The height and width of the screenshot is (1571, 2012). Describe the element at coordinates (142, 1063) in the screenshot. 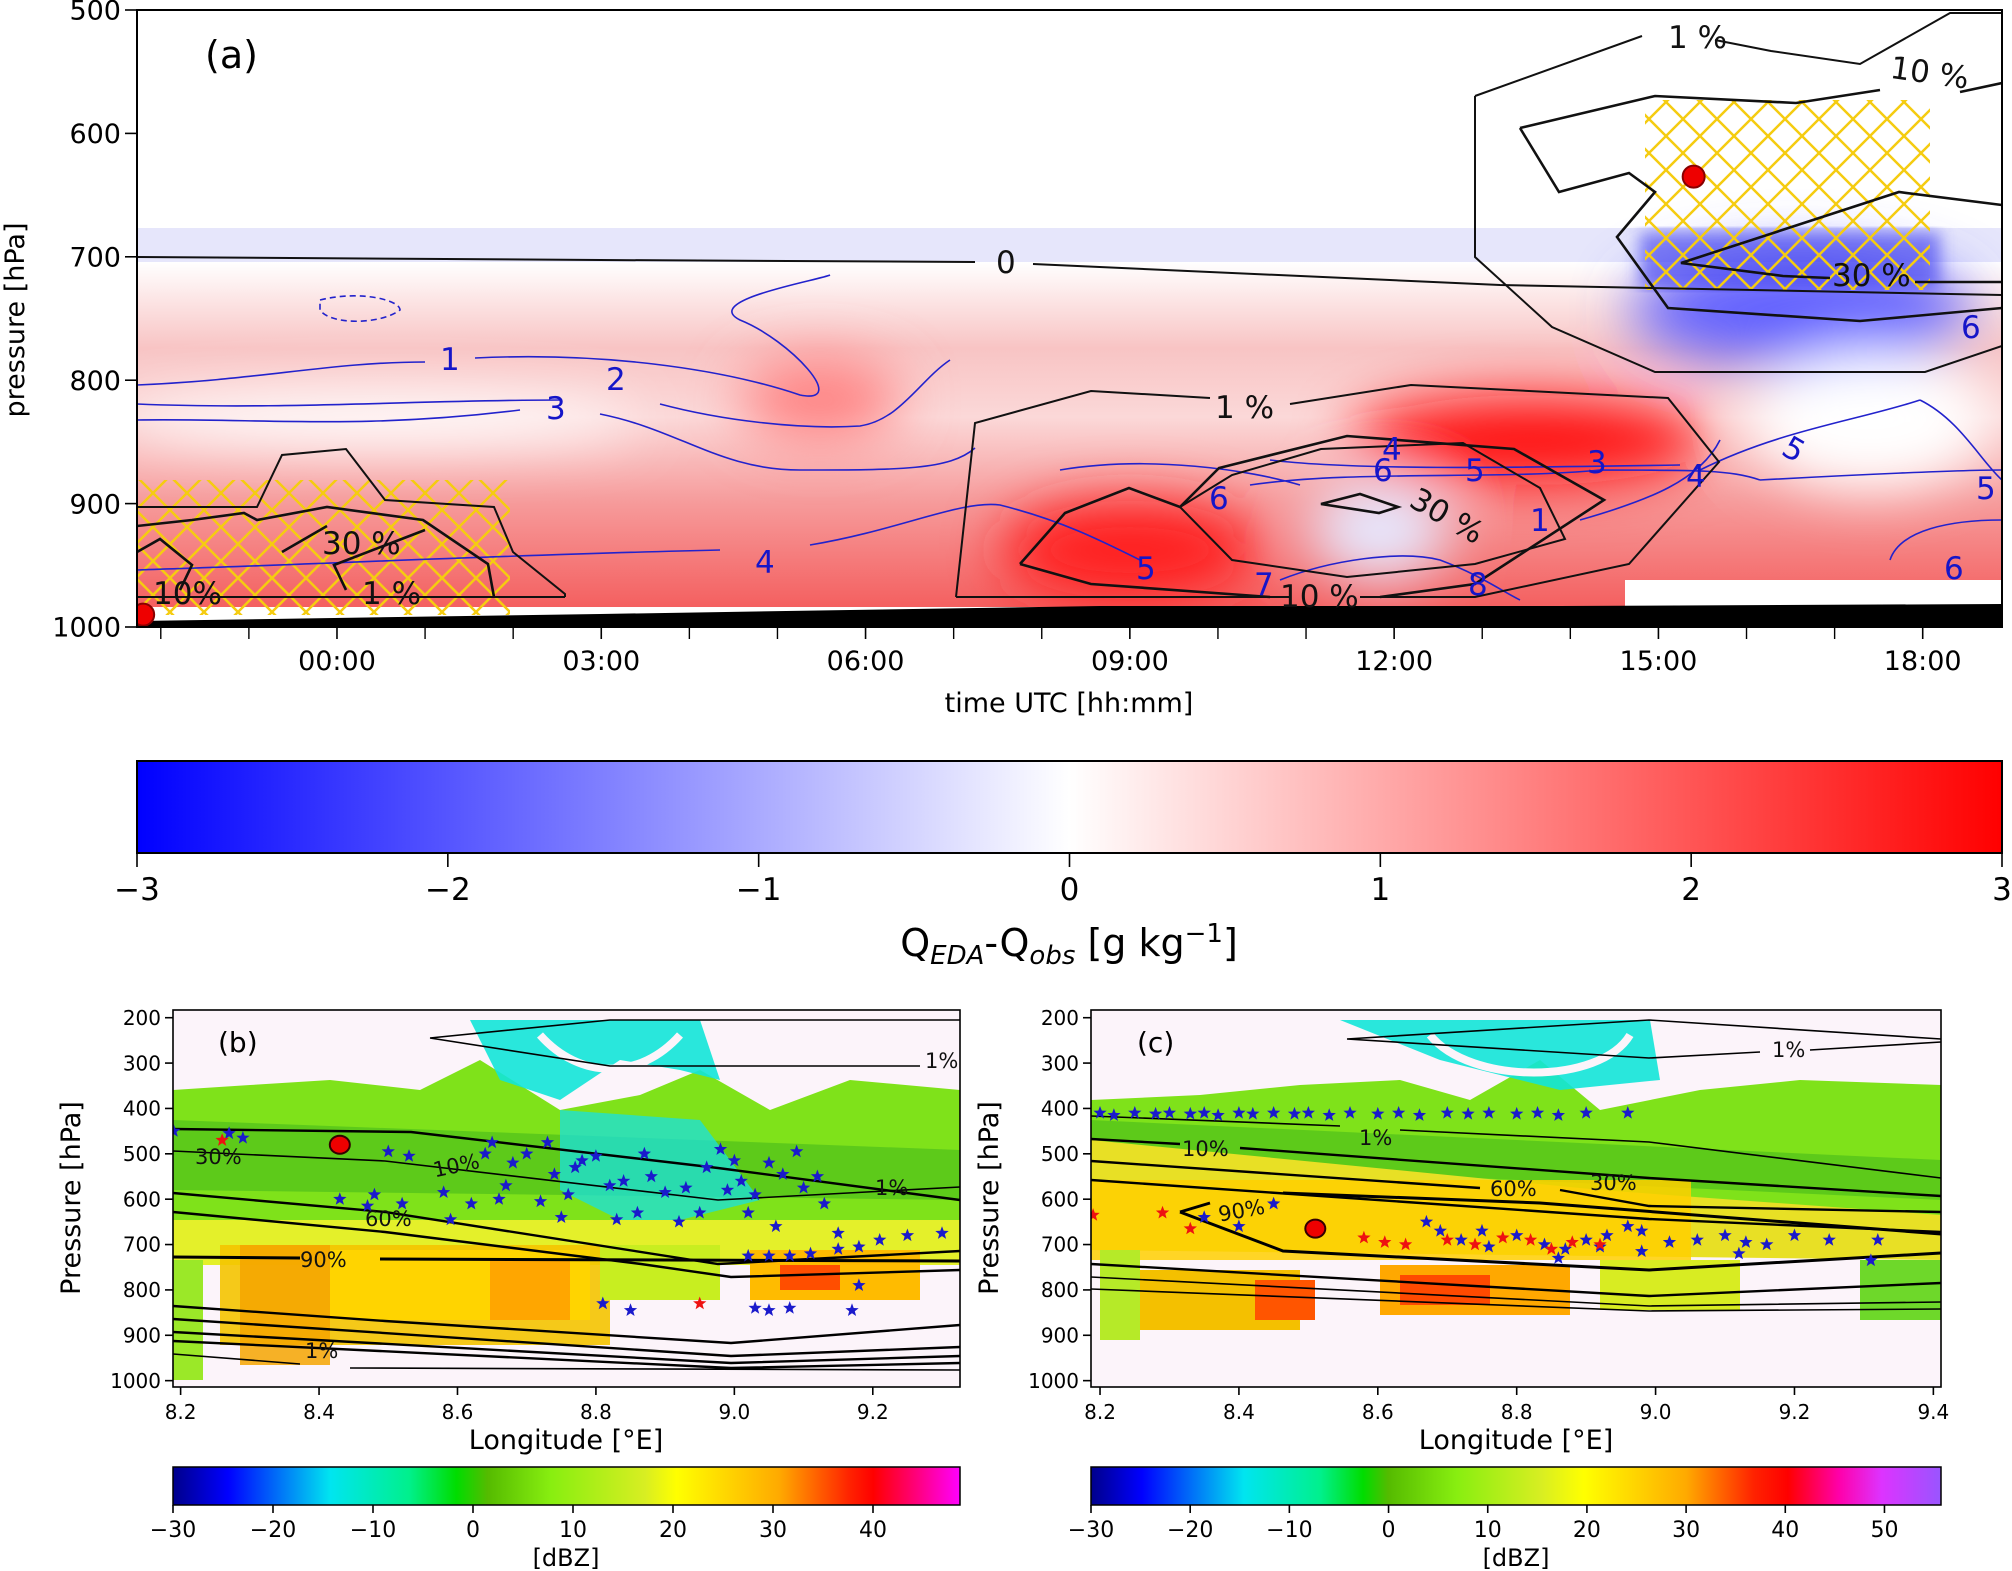

I see `y-tick-label: 300` at that location.